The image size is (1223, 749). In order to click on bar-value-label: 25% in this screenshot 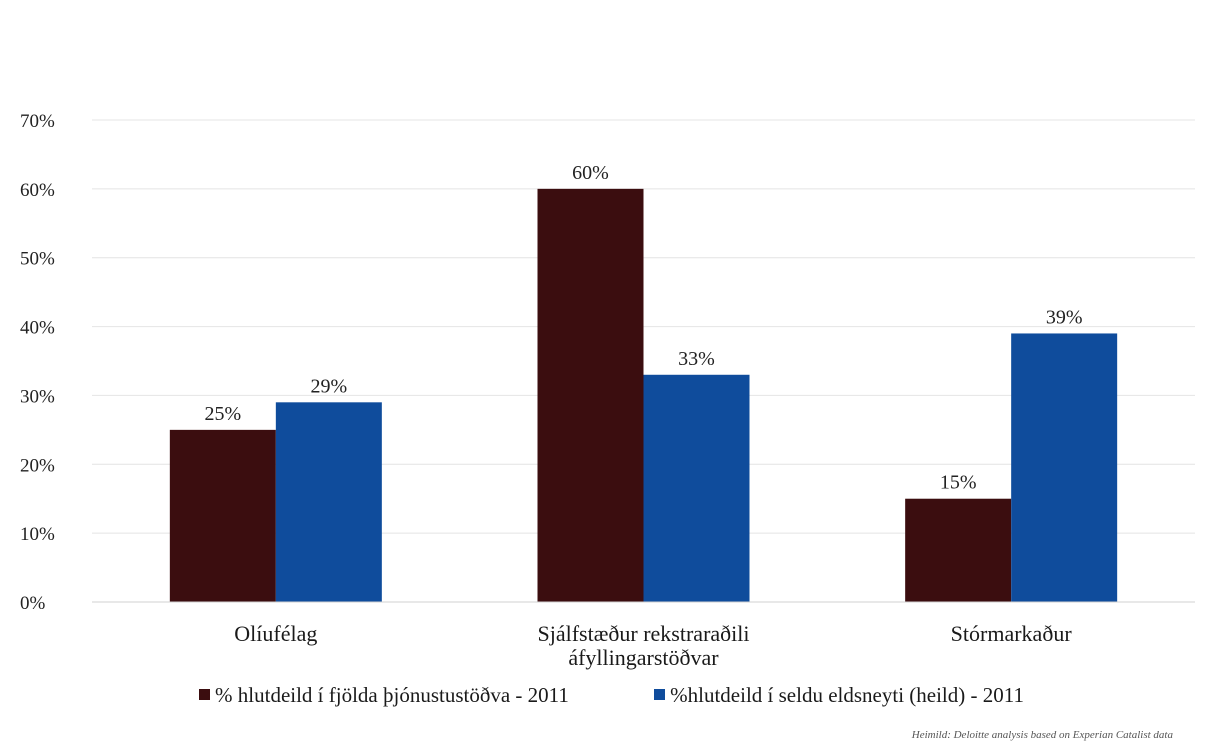, I will do `click(222, 414)`.